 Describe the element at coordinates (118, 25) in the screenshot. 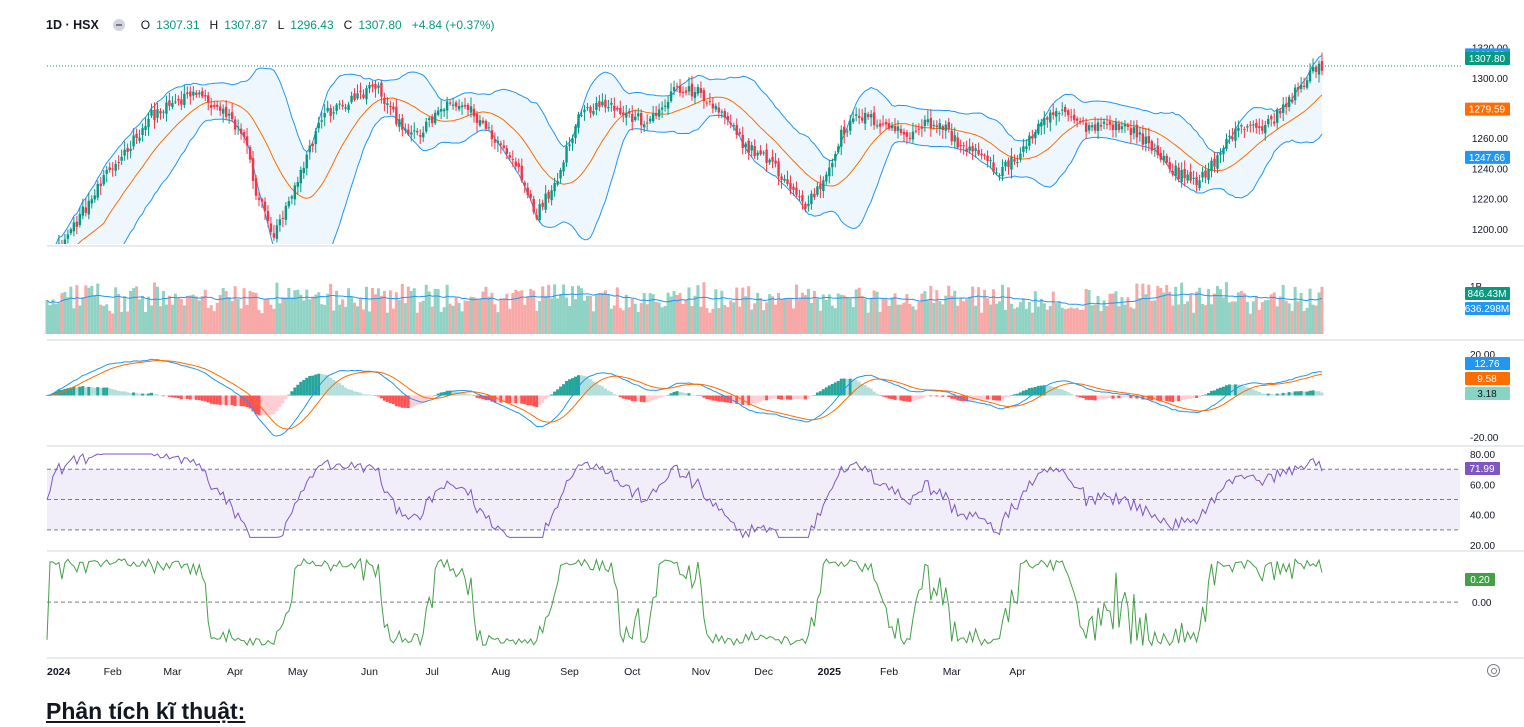

I see `eye-icon` at that location.